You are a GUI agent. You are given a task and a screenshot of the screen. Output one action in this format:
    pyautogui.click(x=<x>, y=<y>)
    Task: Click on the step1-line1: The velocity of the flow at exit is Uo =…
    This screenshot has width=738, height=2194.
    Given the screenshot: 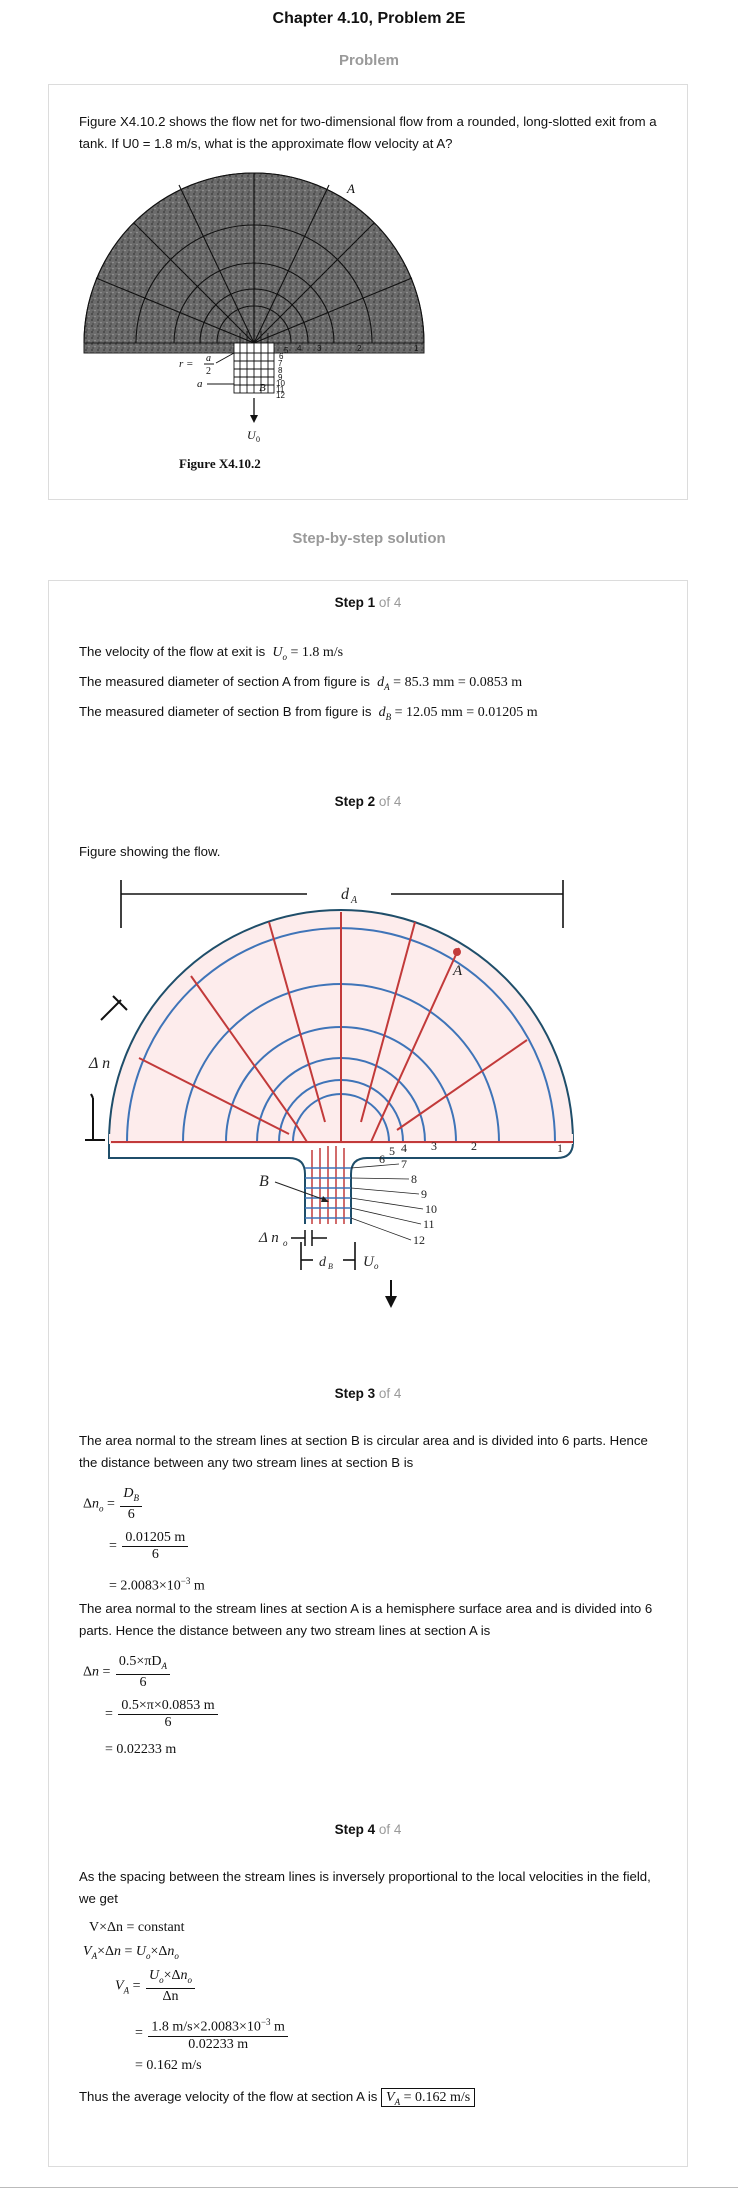 What is the action you would take?
    pyautogui.click(x=211, y=653)
    